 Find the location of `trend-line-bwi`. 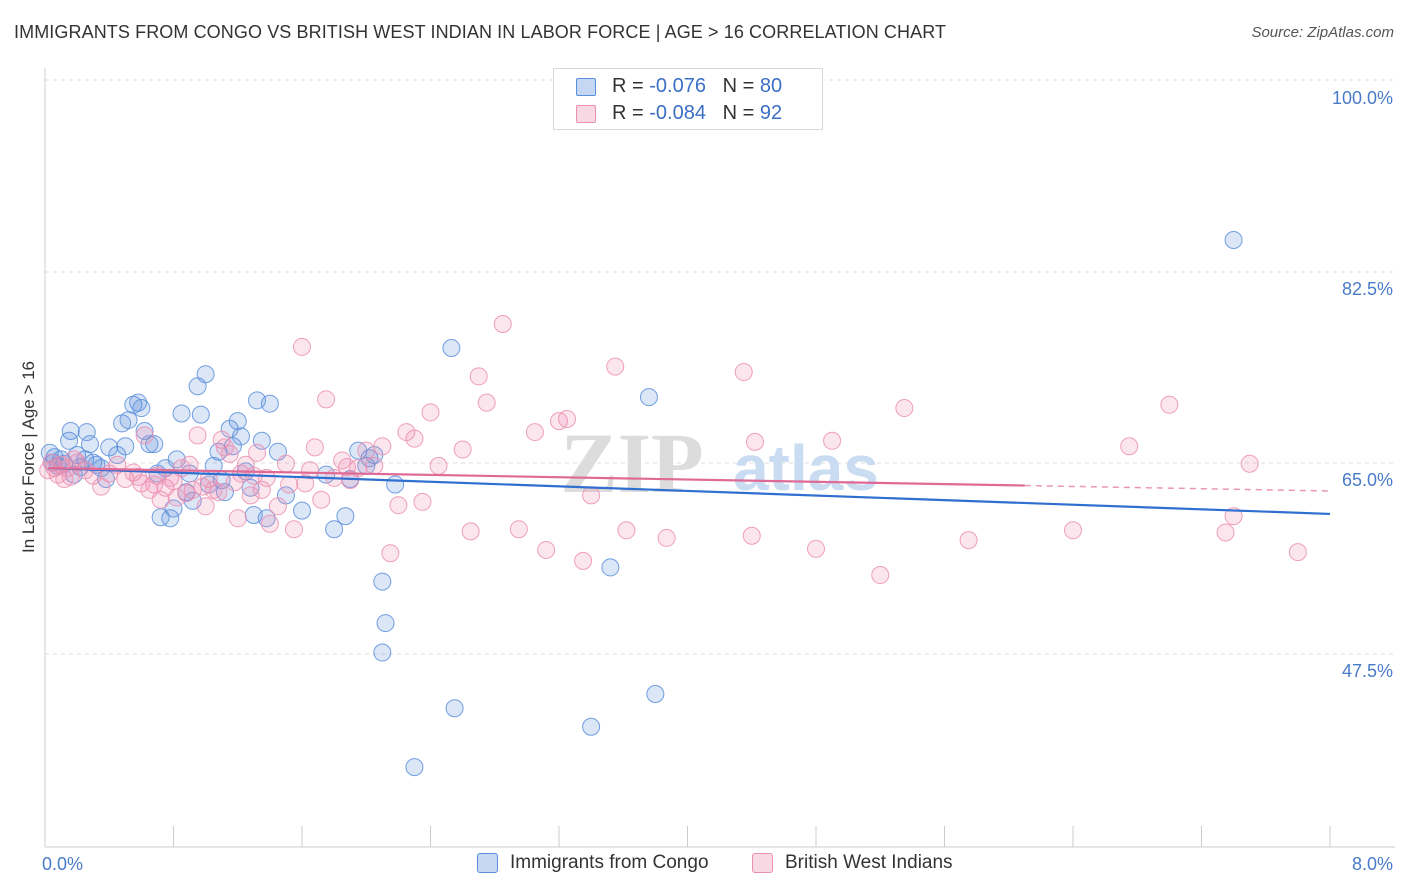

trend-line-bwi is located at coordinates (536, 476).